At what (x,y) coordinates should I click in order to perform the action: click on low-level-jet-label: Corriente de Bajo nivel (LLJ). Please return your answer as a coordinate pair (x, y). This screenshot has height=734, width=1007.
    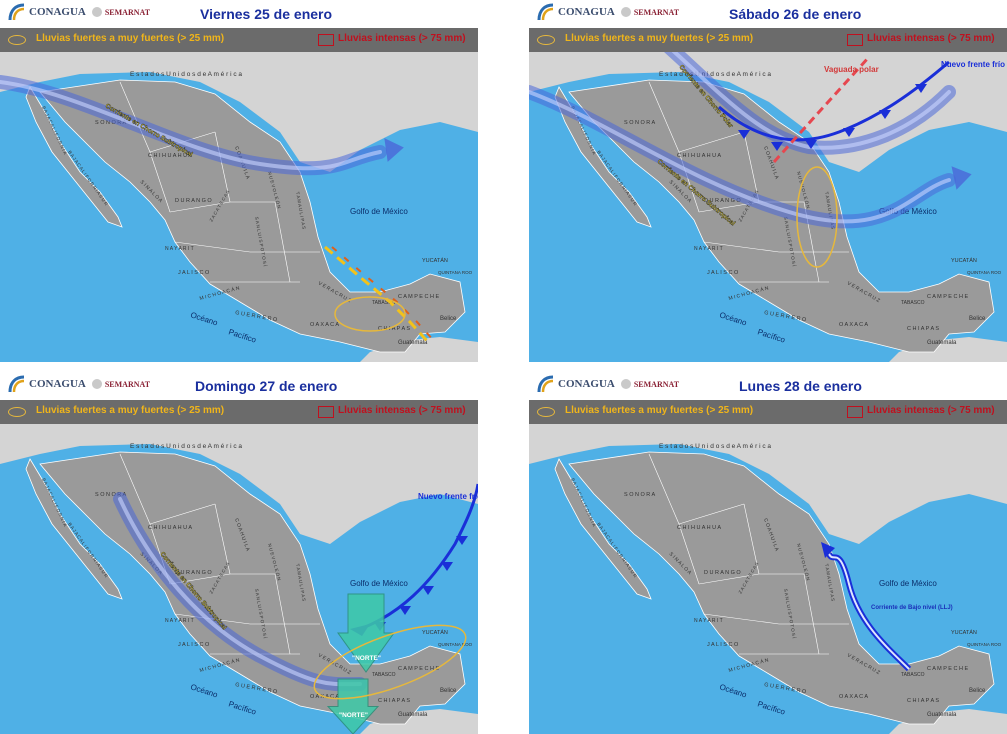
    Looking at the image, I should click on (912, 608).